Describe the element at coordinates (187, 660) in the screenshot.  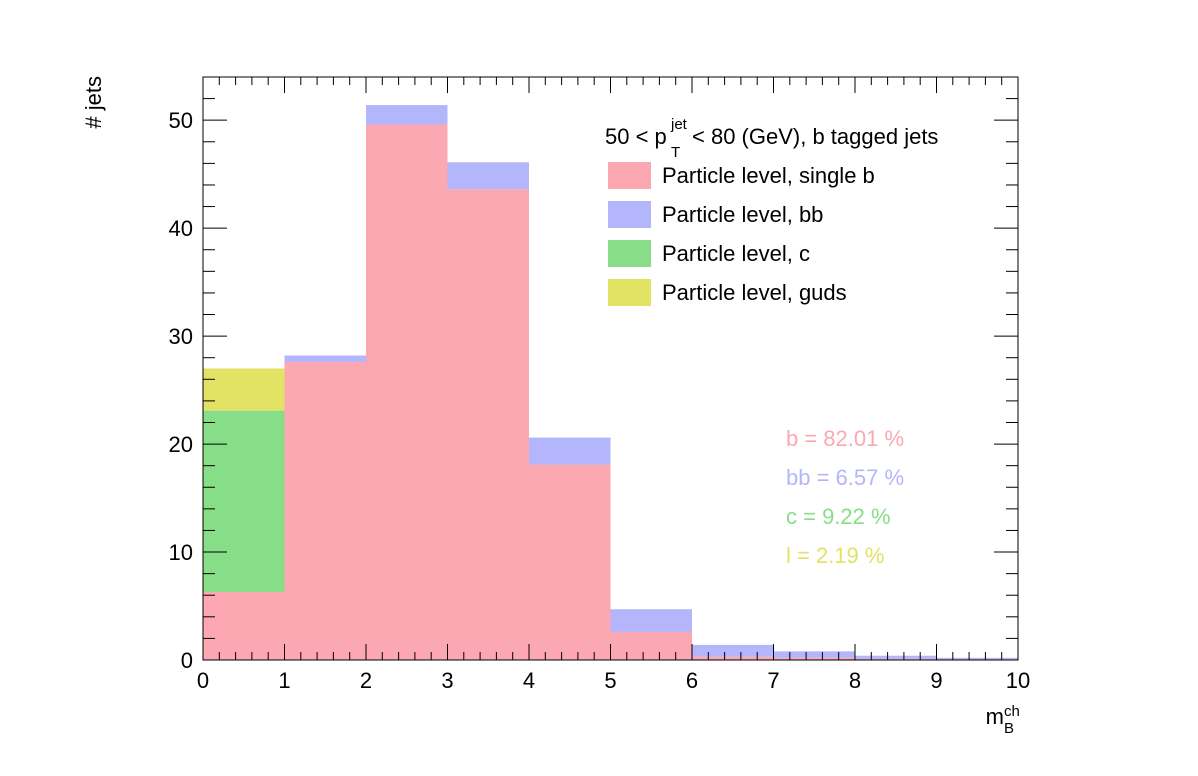
I see `y-tick-label: 0` at that location.